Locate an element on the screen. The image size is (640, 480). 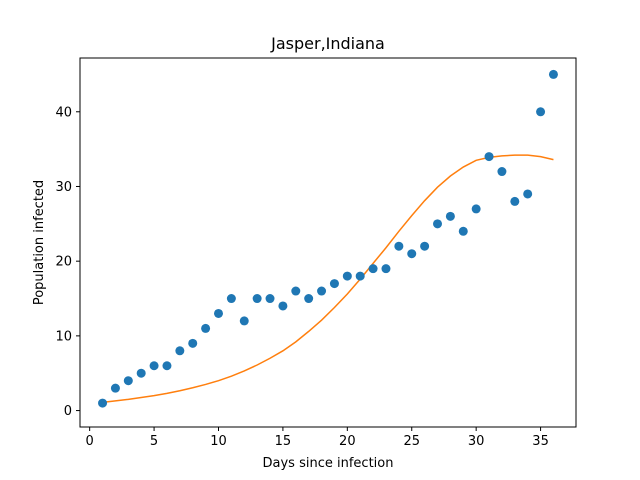
y-tick-label: 20 is located at coordinates (63, 262).